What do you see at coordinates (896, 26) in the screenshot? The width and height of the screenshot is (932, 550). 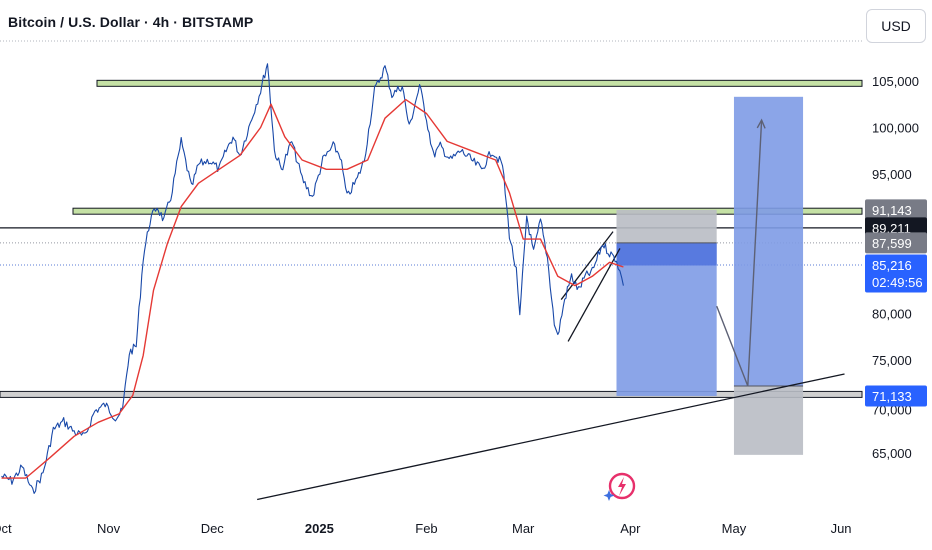 I see `currency-button: USD` at bounding box center [896, 26].